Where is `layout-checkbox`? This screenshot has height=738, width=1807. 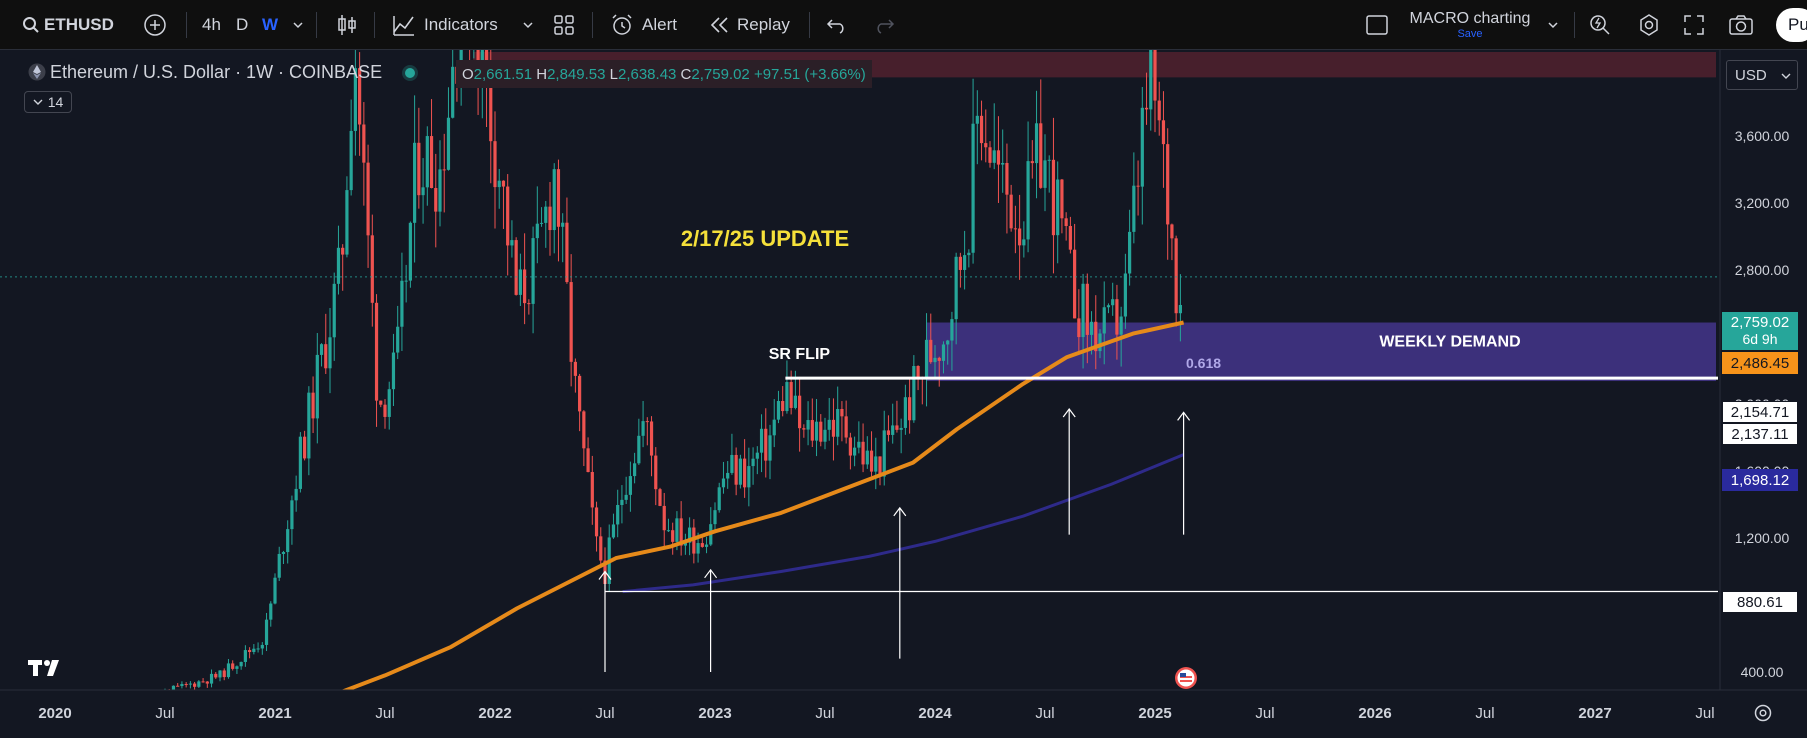 layout-checkbox is located at coordinates (1377, 25).